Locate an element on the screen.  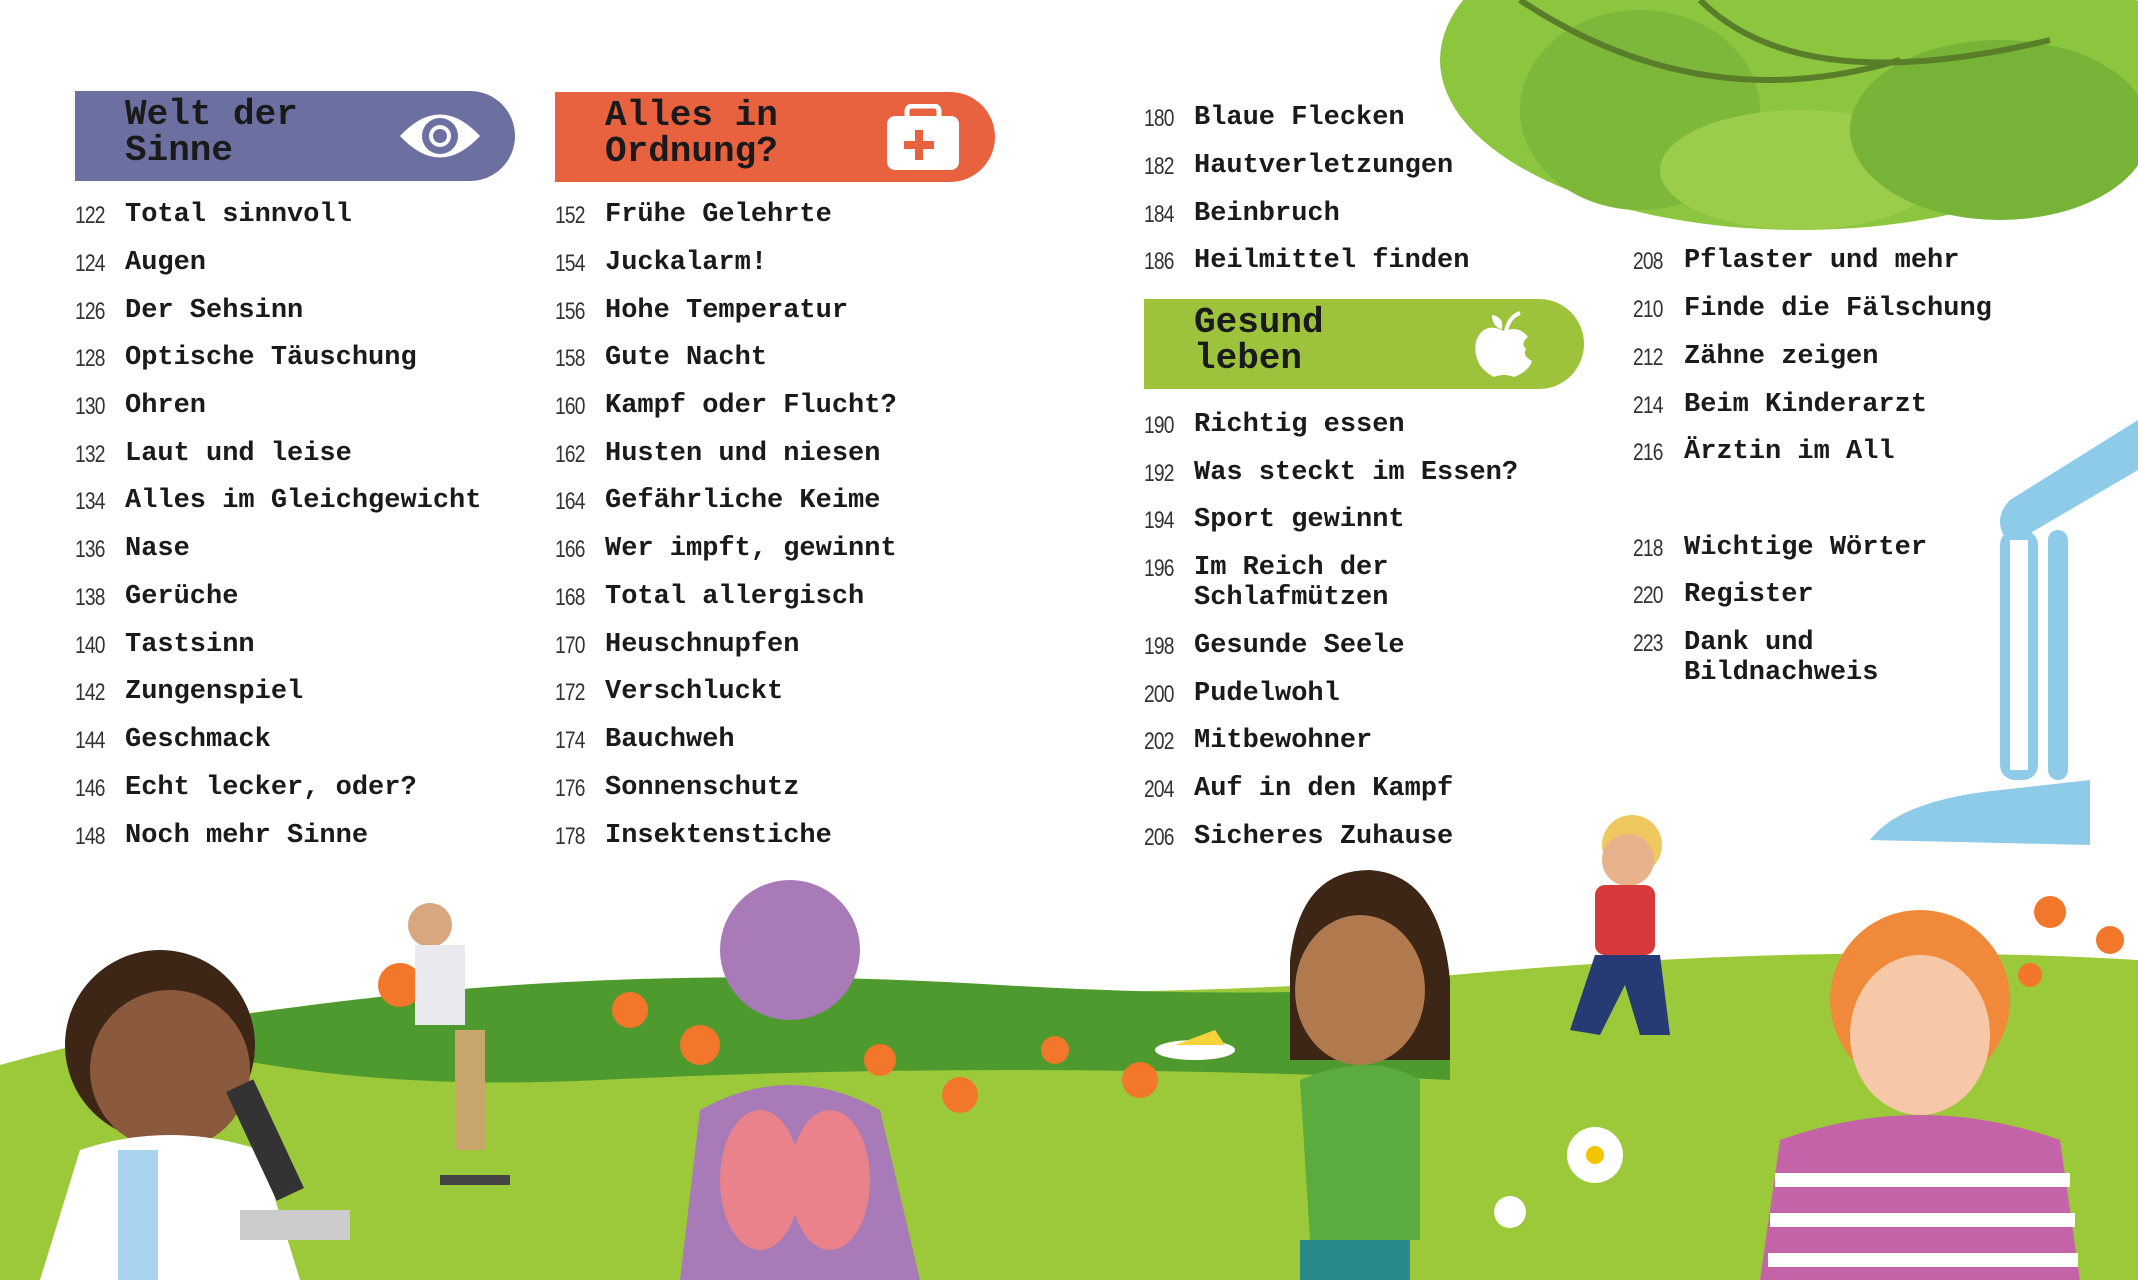
toc-entry: 126 Der Sehsinn is located at coordinates (305, 316).